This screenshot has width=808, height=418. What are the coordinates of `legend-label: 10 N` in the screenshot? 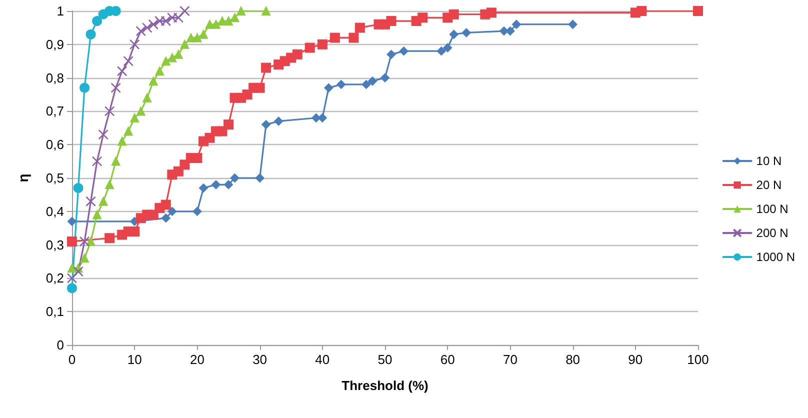 It's located at (769, 161).